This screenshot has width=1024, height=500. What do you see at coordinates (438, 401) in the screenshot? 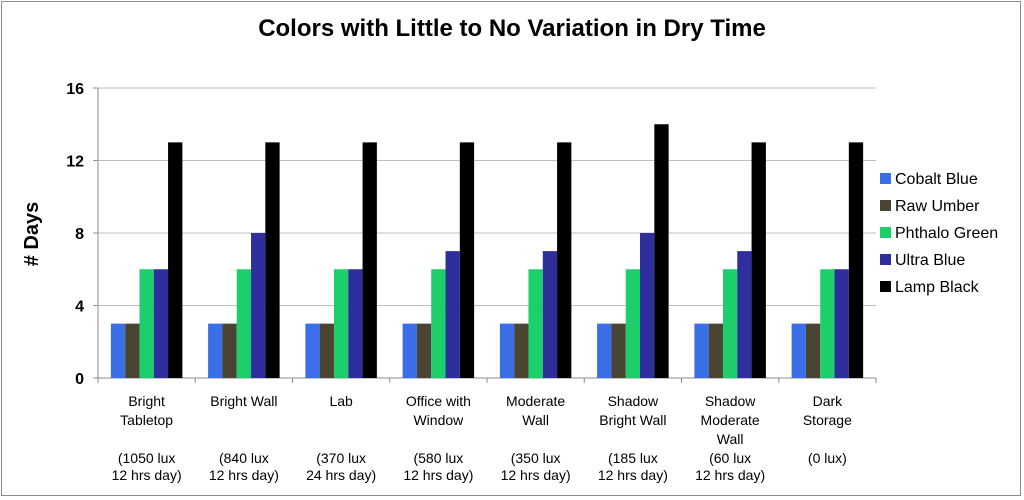
I see `x-tick-label: Office with` at bounding box center [438, 401].